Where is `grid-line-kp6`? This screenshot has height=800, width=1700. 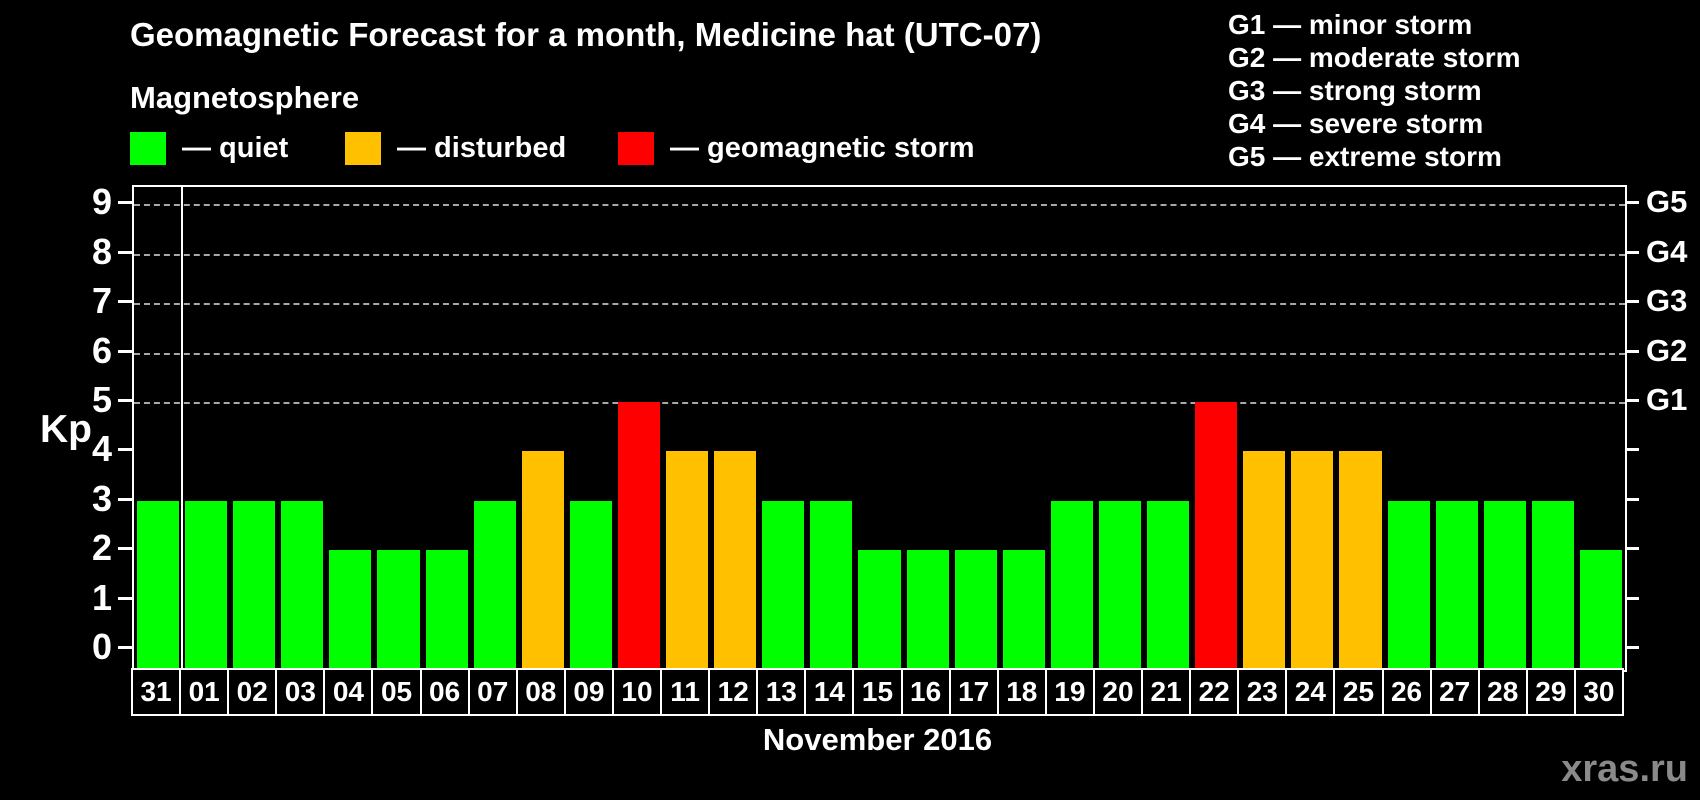 grid-line-kp6 is located at coordinates (879, 353).